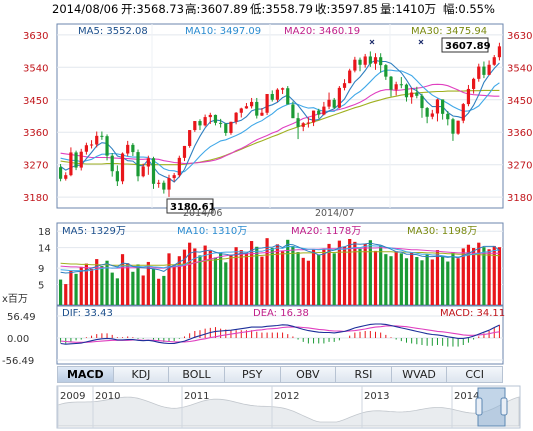 The height and width of the screenshot is (431, 533). Describe the element at coordinates (216, 9) in the screenshot. I see `header-high: 高:3607.89` at that location.